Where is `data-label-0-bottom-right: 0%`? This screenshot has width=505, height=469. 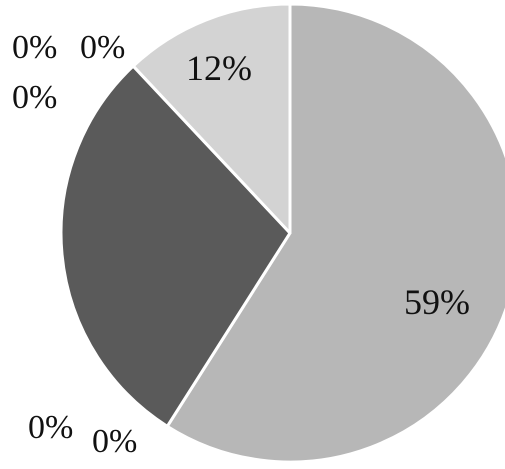
data-label-0-bottom-right: 0% is located at coordinates (114, 441).